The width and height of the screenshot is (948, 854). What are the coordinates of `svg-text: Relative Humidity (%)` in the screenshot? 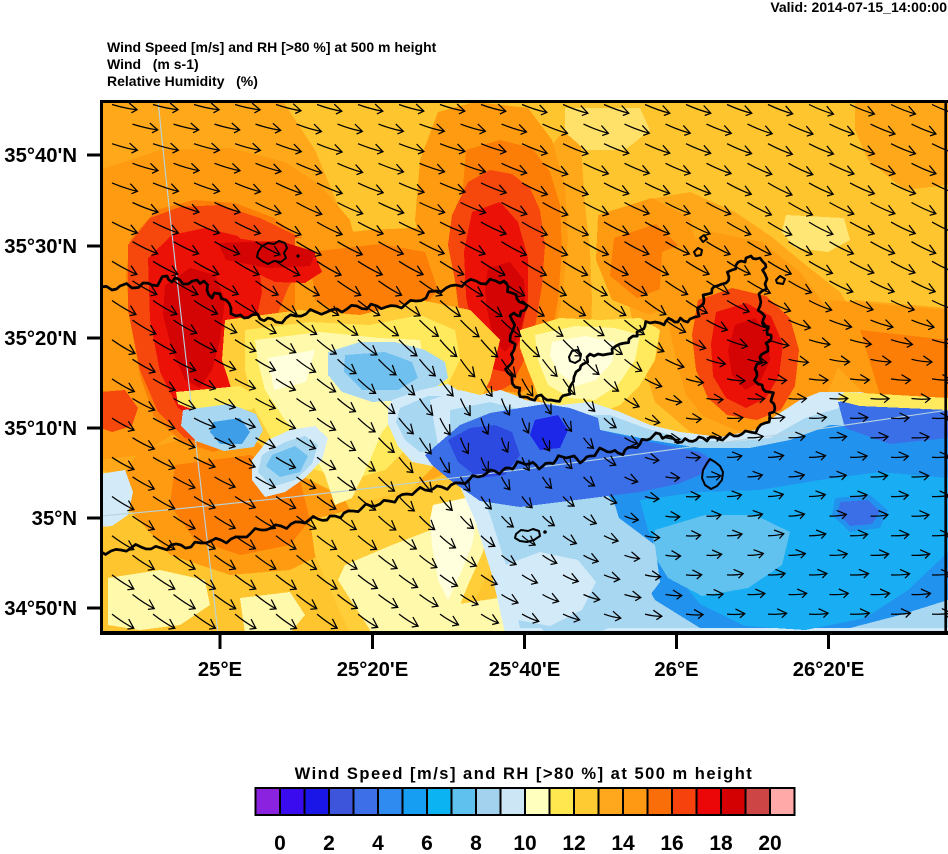 It's located at (182, 81).